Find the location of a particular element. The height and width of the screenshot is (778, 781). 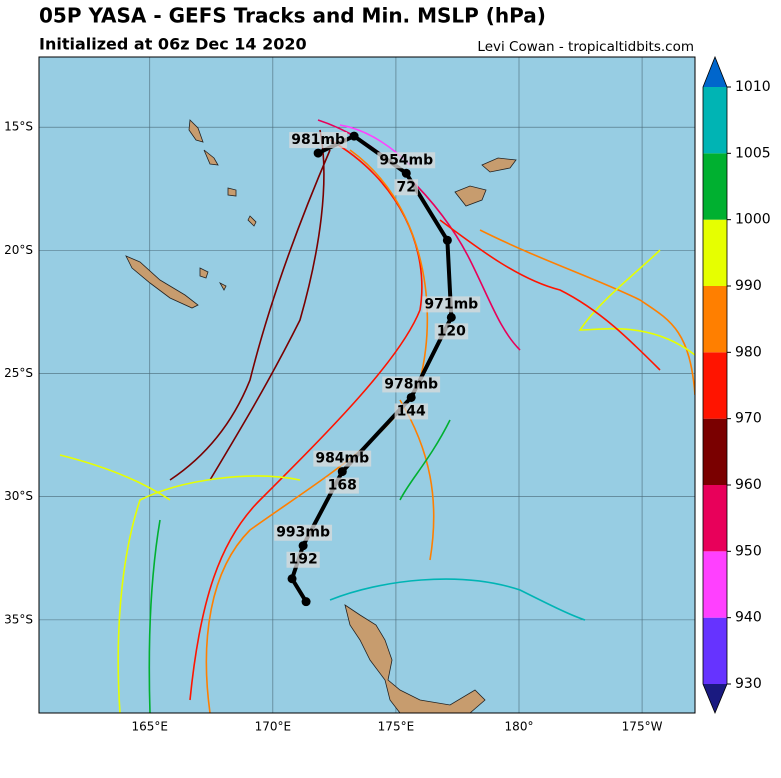

y-tick-label: 35°S is located at coordinates (18, 619).